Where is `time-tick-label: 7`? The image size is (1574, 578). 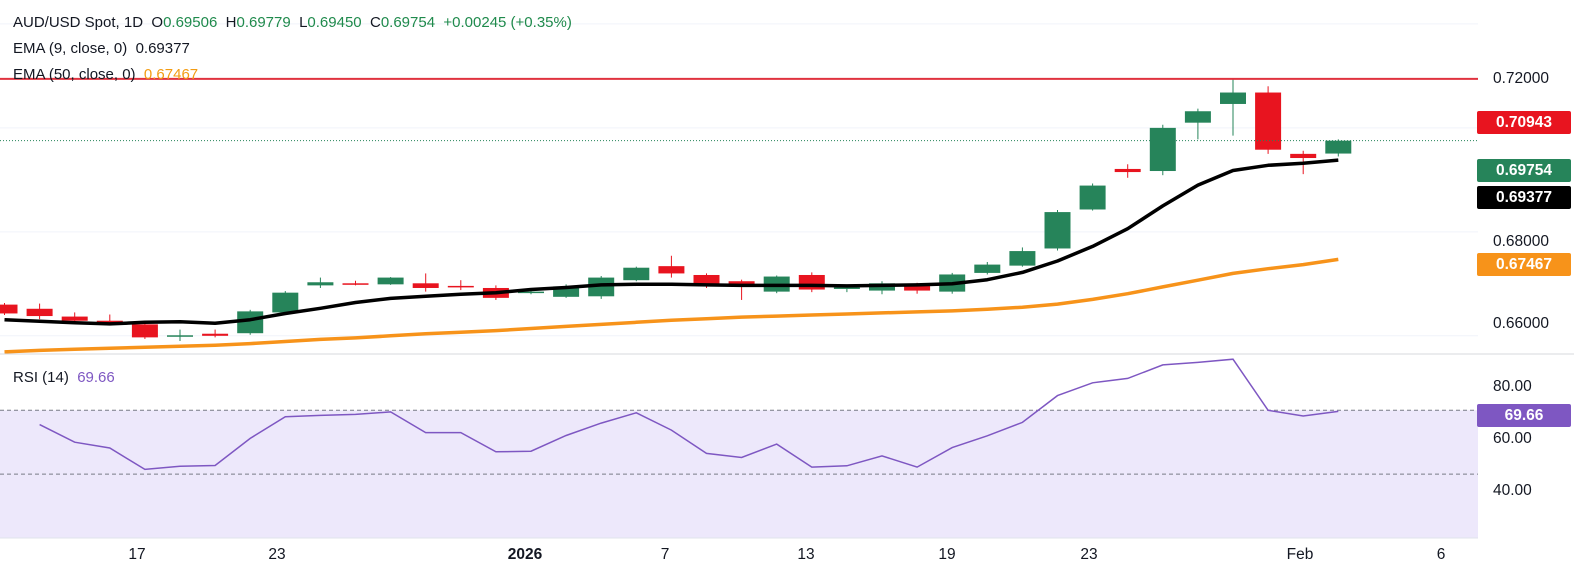
time-tick-label: 7 is located at coordinates (665, 554).